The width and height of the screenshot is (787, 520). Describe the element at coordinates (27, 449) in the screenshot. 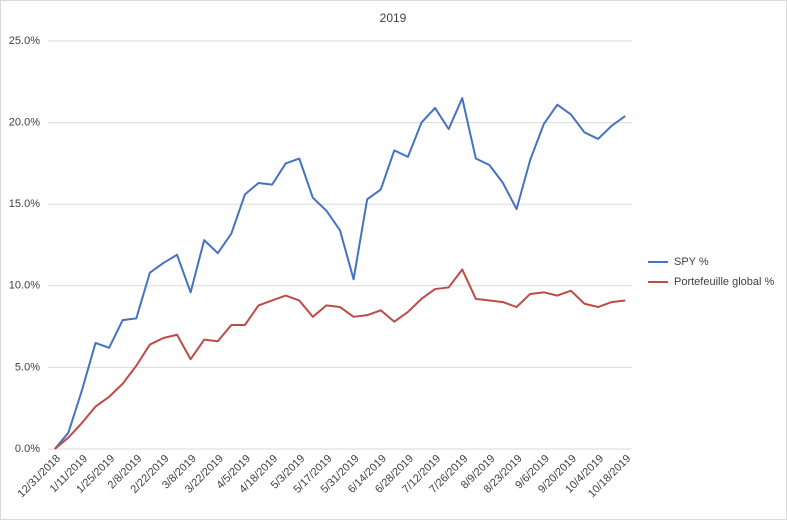

I see `y-tick-label: 0.0%` at that location.